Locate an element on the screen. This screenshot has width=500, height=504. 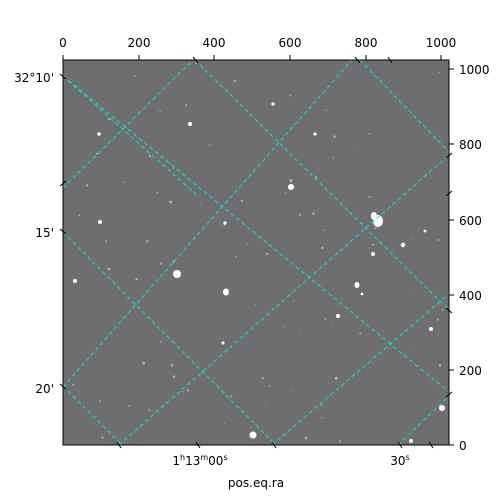
dec-tick-label: 20' is located at coordinates (44, 389).